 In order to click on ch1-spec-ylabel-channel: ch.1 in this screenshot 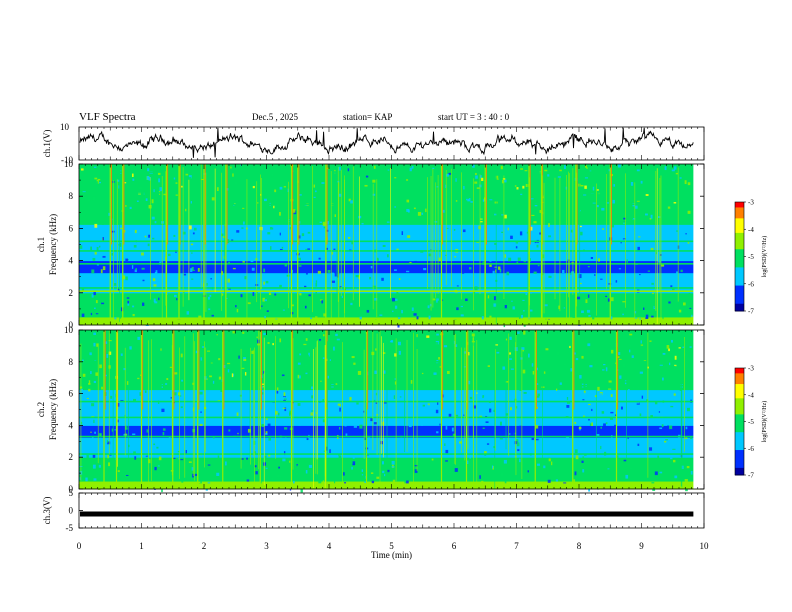, I will do `click(41, 244)`.